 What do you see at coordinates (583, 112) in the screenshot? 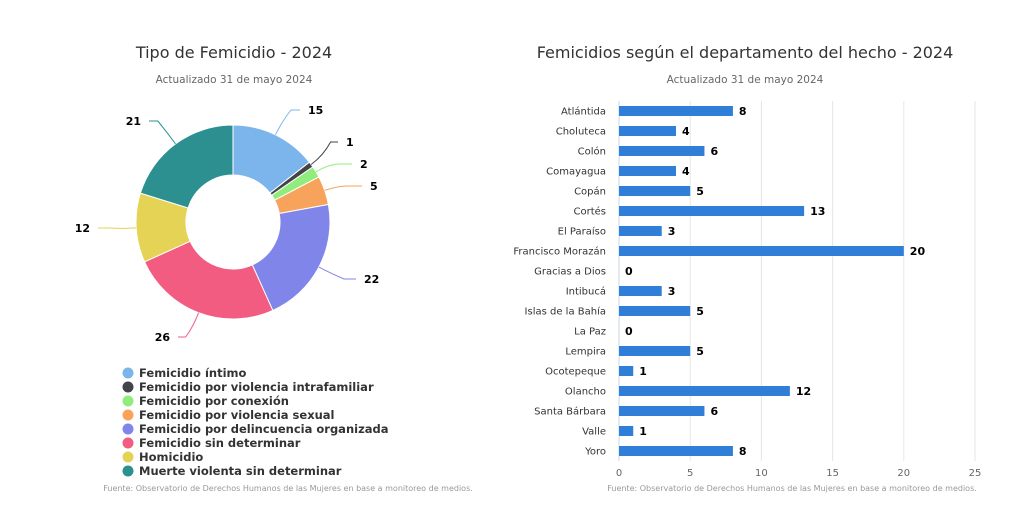
I see `category-label: Atlántida` at bounding box center [583, 112].